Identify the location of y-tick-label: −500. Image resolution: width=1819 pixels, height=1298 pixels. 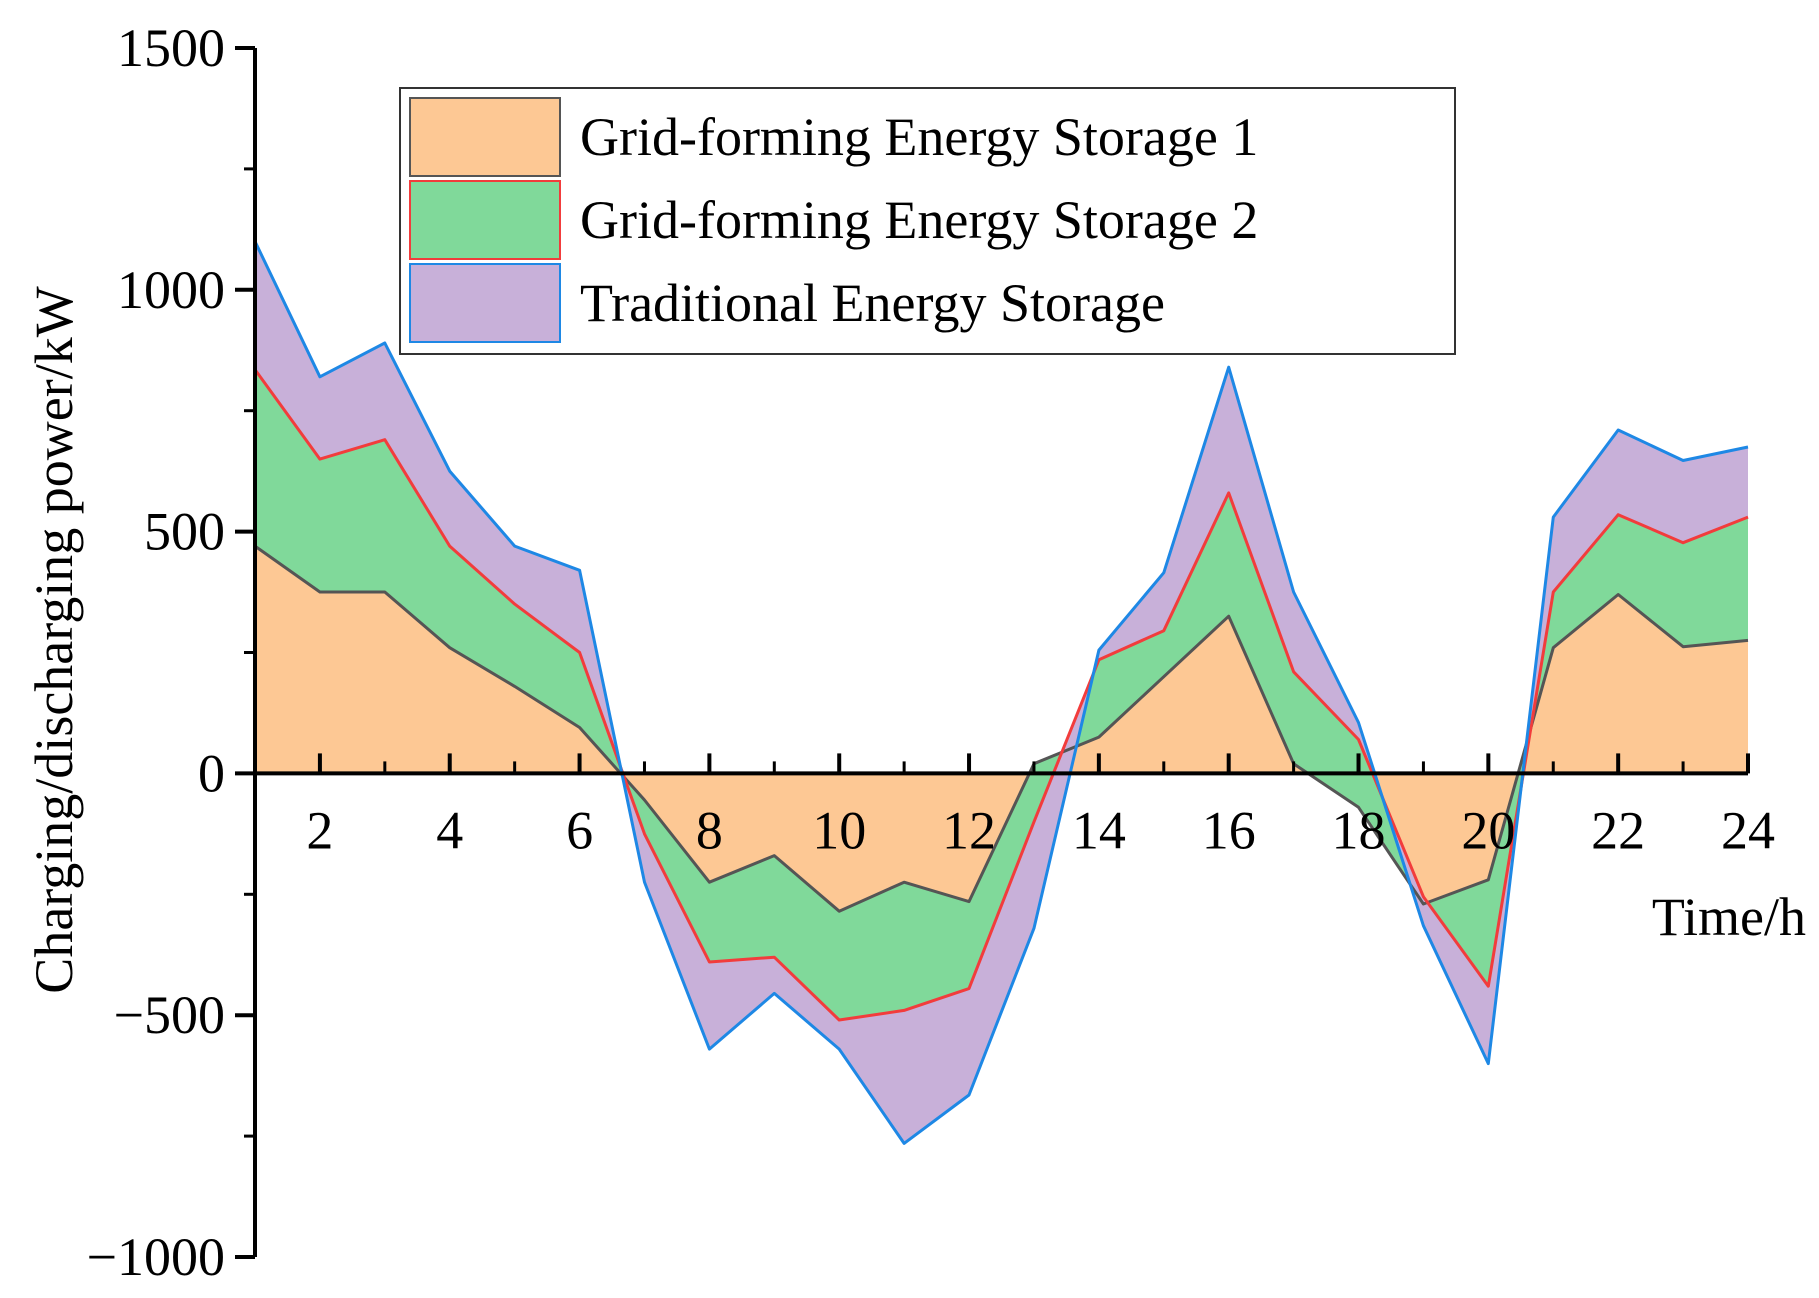
(169, 1015).